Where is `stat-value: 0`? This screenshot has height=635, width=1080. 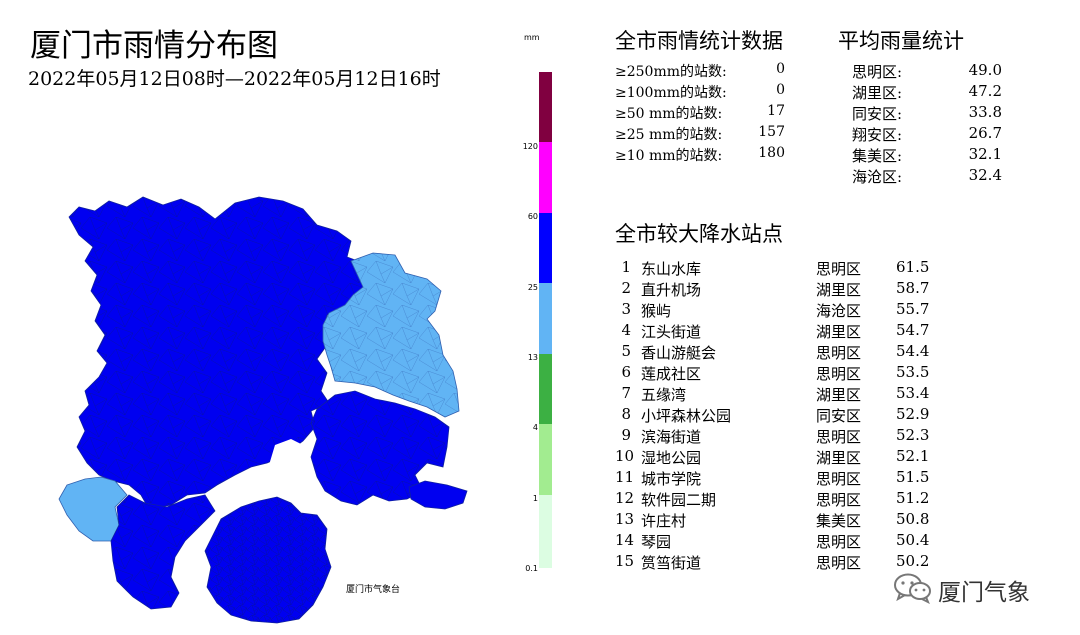
stat-value: 0 is located at coordinates (780, 69).